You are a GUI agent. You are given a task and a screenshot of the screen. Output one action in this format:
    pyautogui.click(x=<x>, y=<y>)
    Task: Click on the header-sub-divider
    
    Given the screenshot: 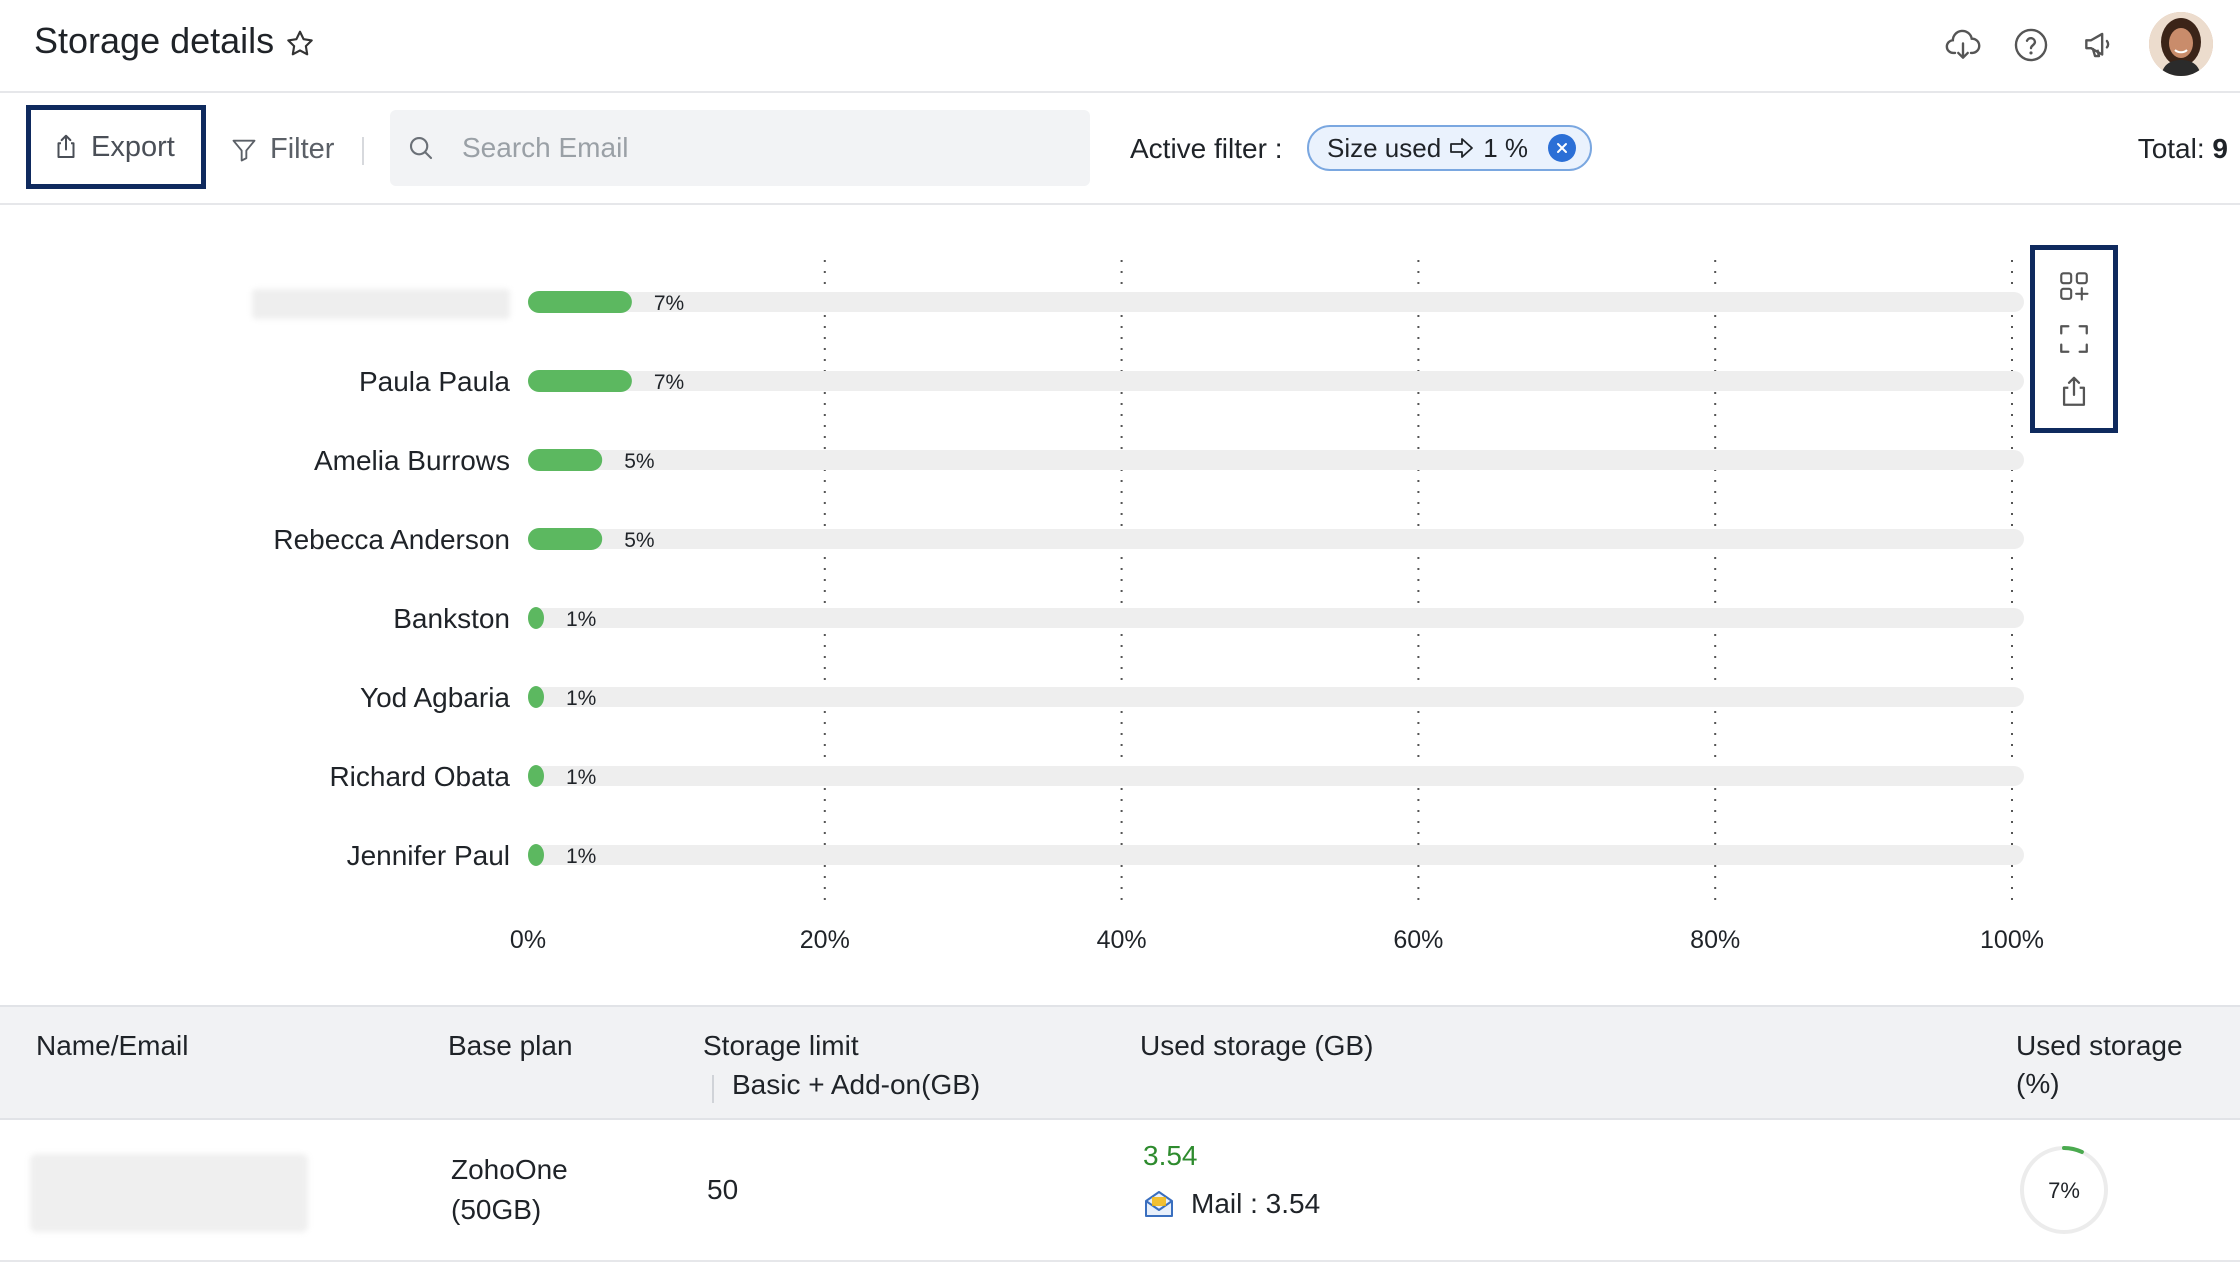 What is the action you would take?
    pyautogui.click(x=713, y=1089)
    